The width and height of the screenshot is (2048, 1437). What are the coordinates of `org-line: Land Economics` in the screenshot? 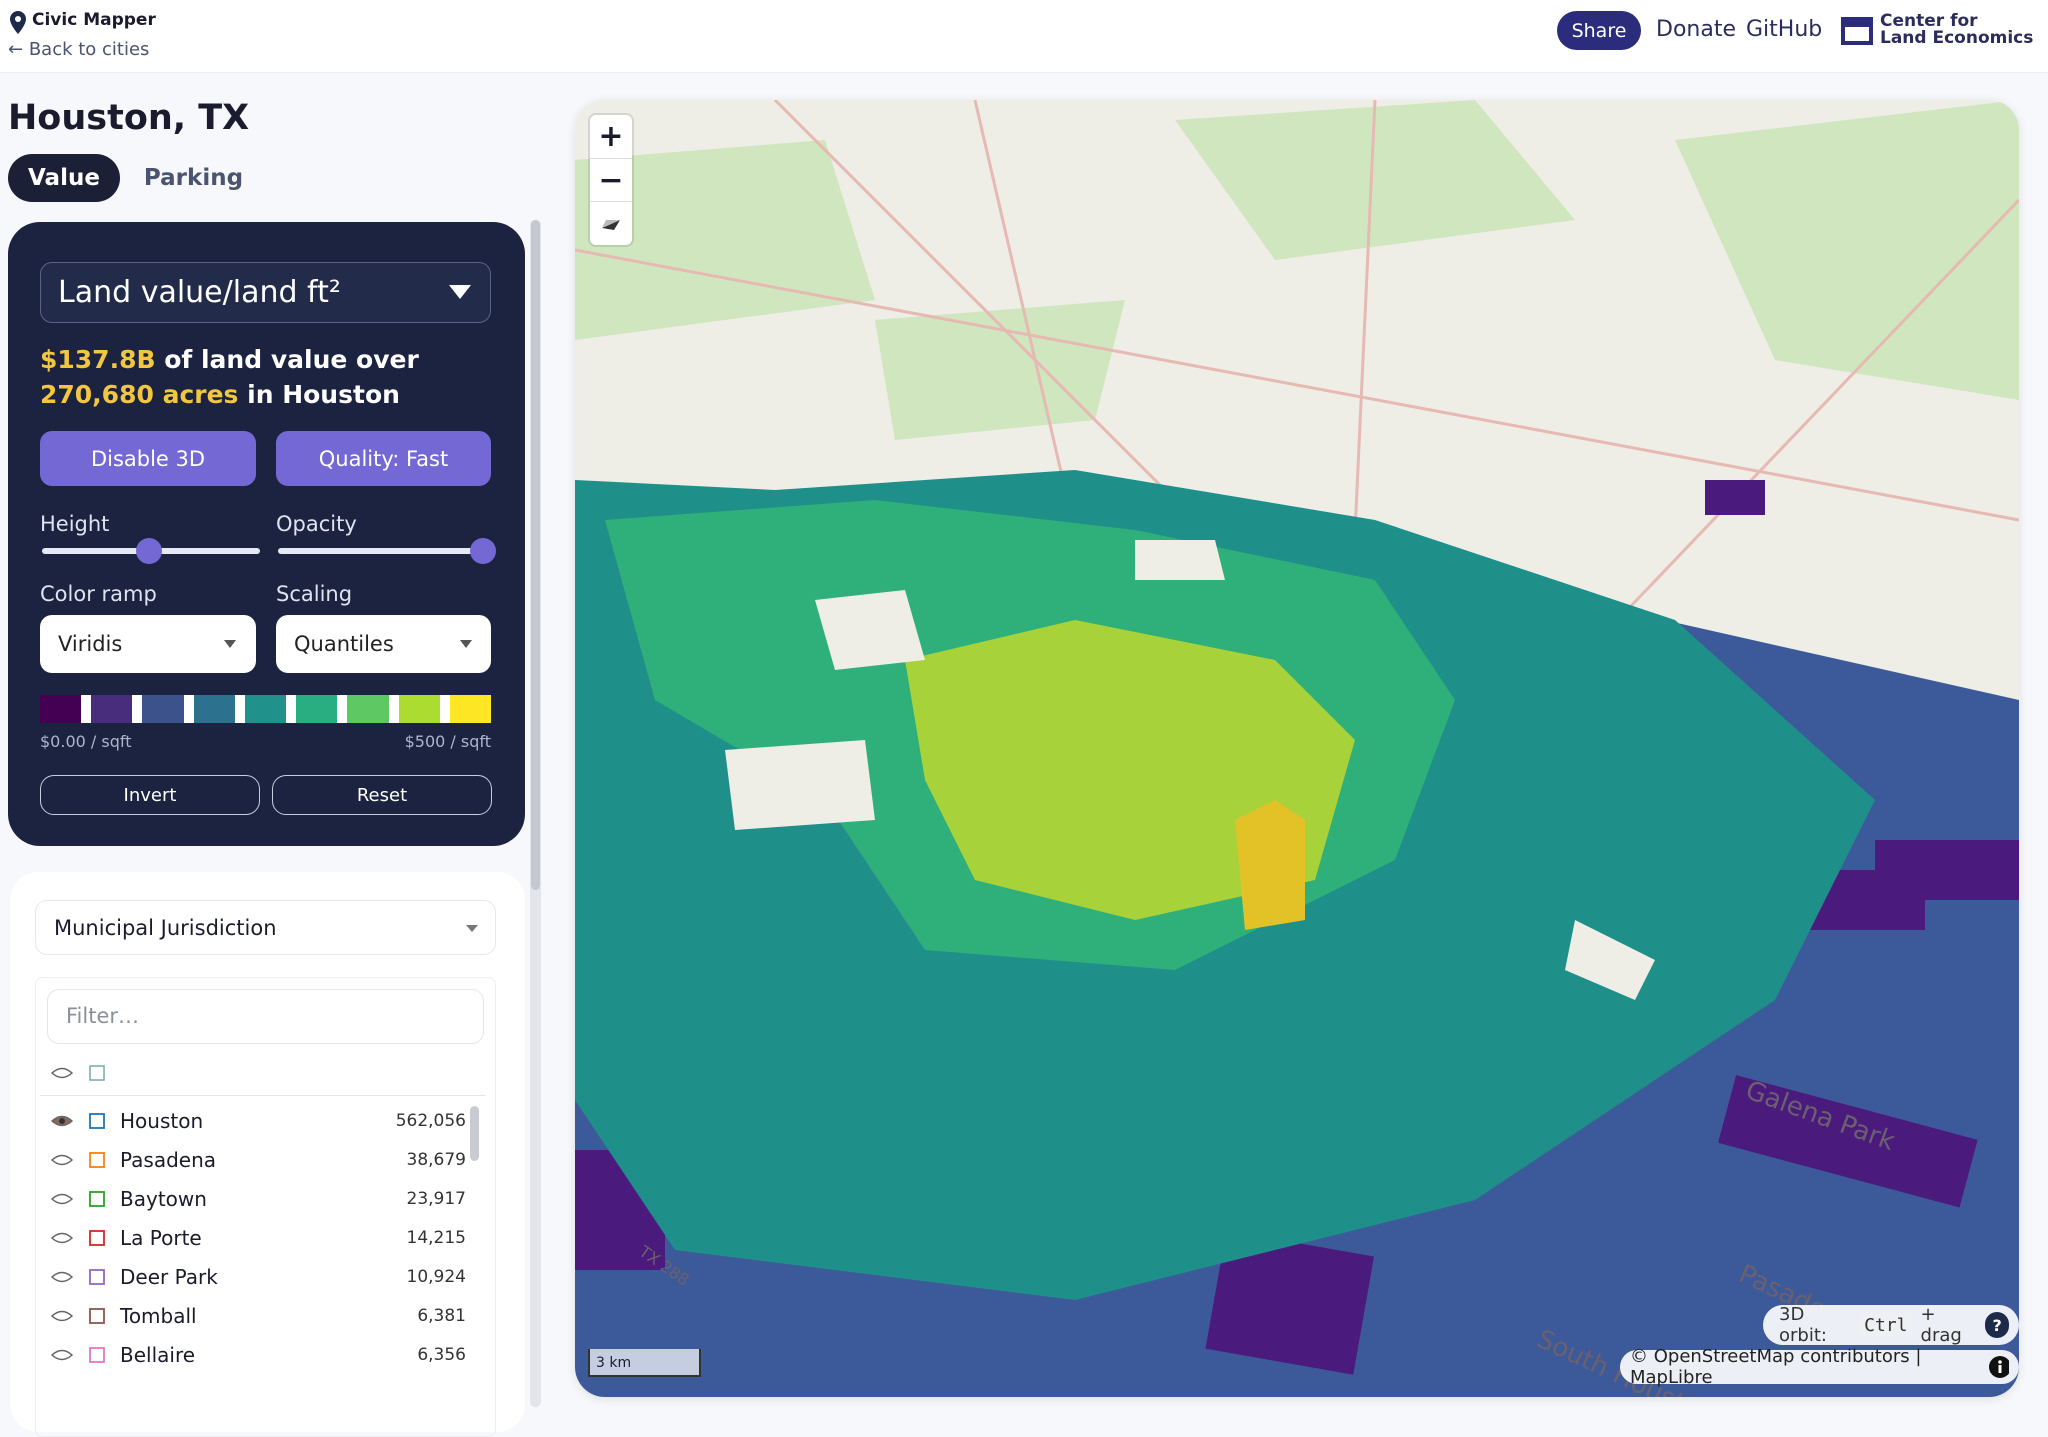 It's located at (1957, 38).